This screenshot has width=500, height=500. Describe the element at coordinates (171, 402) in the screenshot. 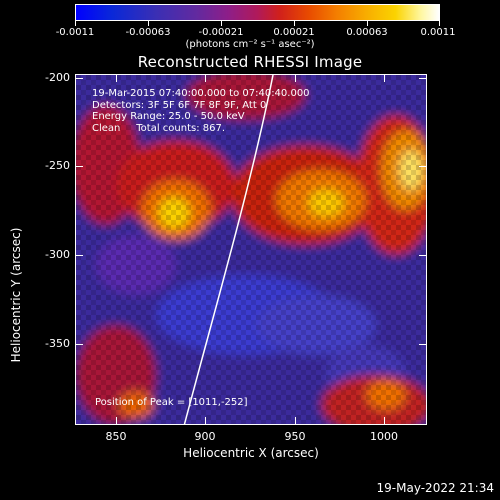

I see `peak-position: Position of Peak = [1011,-252]` at that location.